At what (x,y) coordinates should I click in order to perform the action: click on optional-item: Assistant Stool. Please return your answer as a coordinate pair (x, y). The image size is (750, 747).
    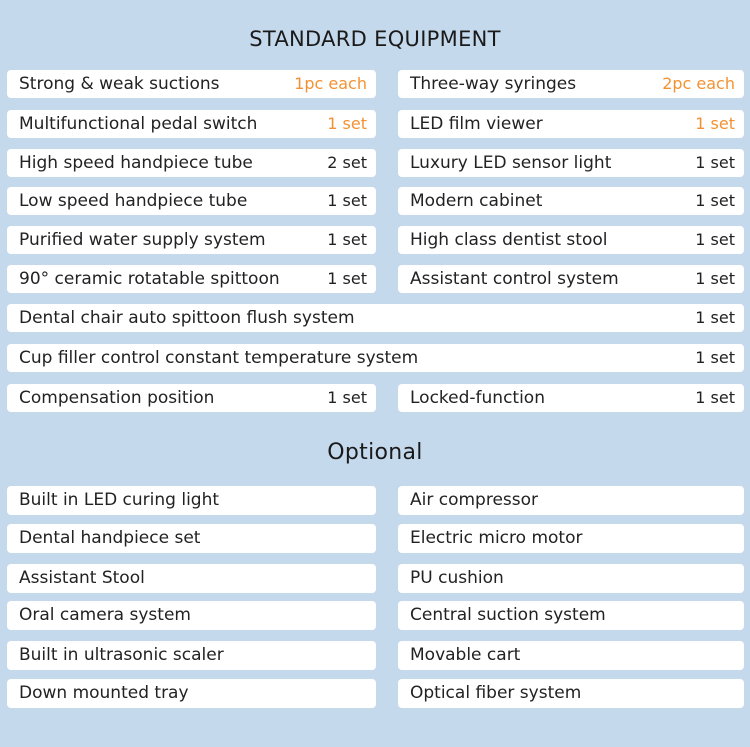
    Looking at the image, I should click on (191, 578).